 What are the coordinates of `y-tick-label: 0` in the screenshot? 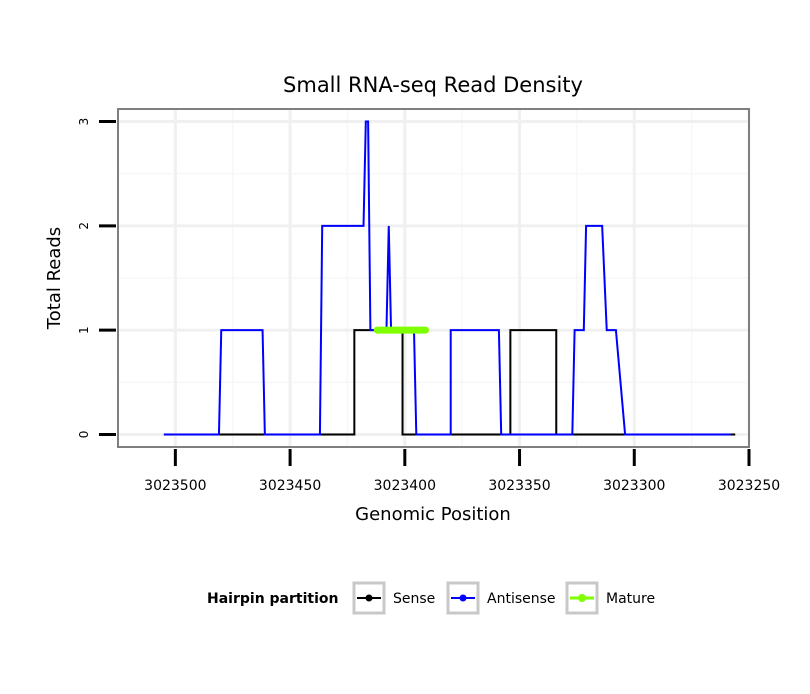 It's located at (84, 435).